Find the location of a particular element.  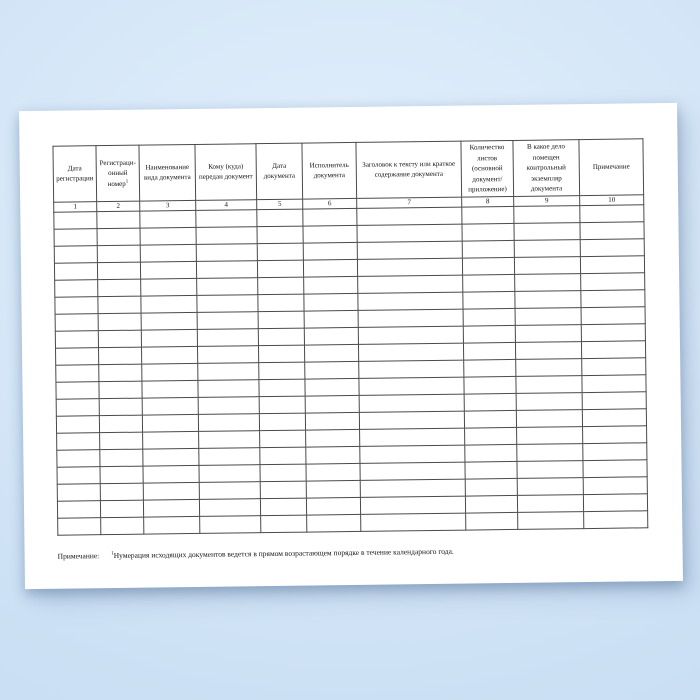

column-number-1: 1 is located at coordinates (75, 206).